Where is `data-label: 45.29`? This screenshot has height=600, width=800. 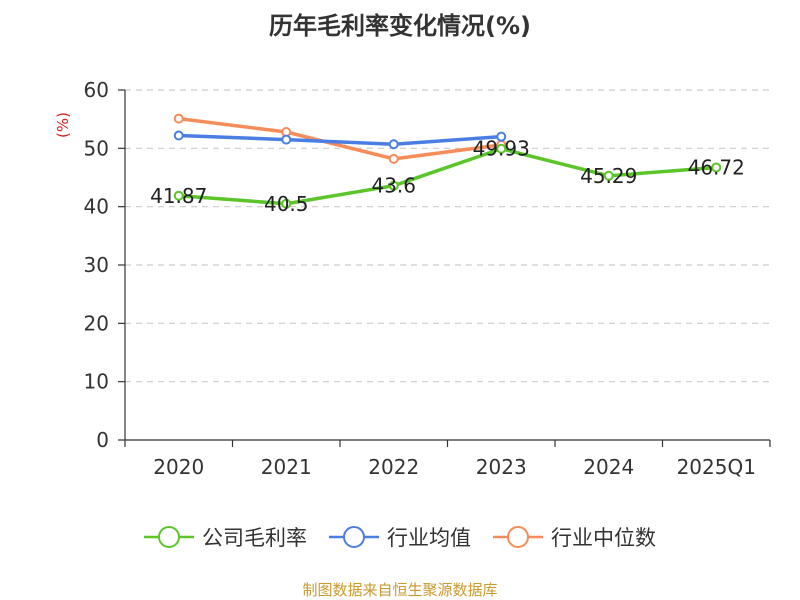 data-label: 45.29 is located at coordinates (608, 176).